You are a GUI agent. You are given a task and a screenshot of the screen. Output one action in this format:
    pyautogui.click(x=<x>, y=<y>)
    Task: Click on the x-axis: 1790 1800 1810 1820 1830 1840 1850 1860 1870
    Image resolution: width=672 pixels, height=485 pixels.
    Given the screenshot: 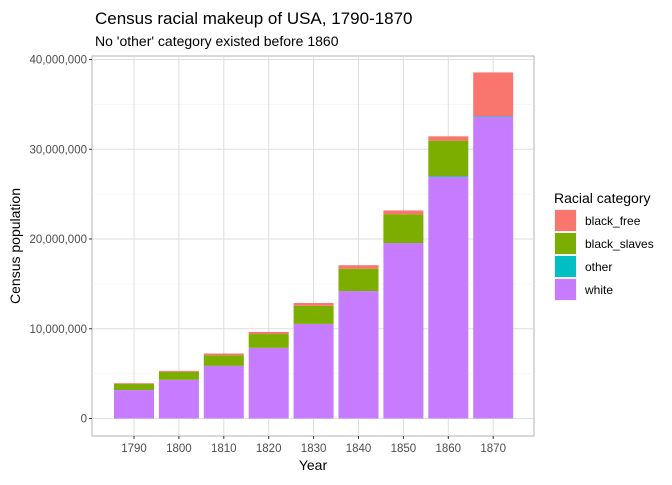 What is the action you would take?
    pyautogui.click(x=313, y=445)
    